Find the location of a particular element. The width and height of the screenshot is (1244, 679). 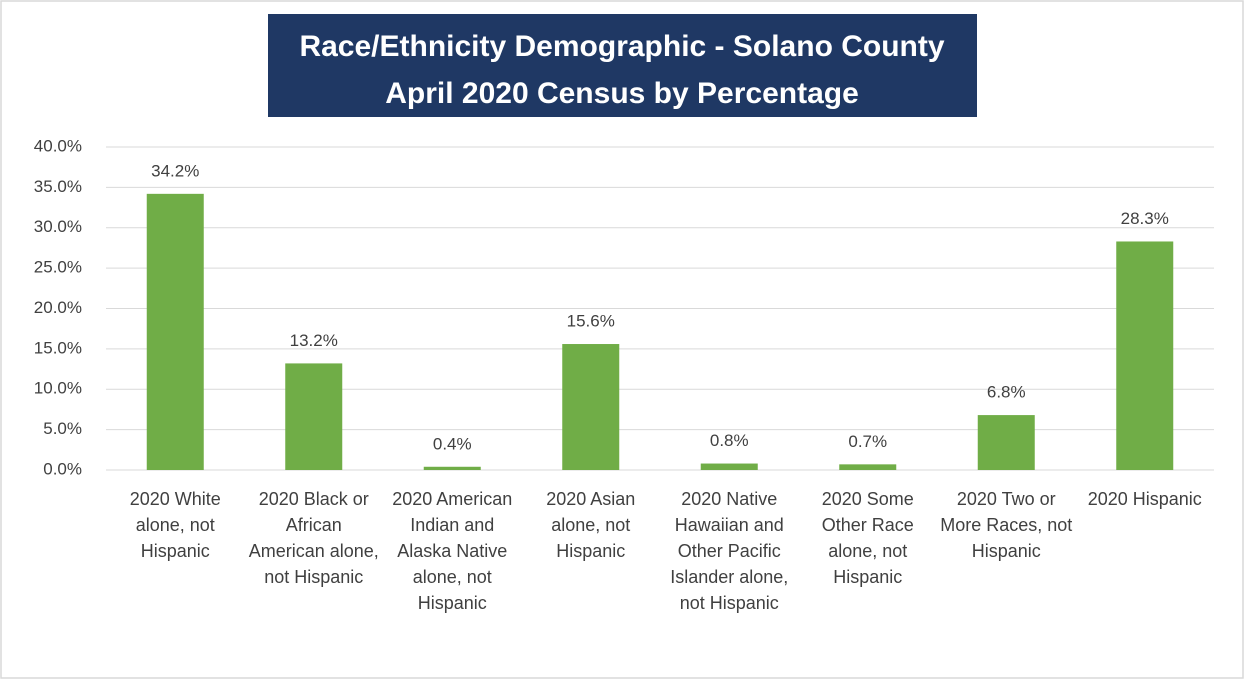

data-label: 34.2% is located at coordinates (175, 170).